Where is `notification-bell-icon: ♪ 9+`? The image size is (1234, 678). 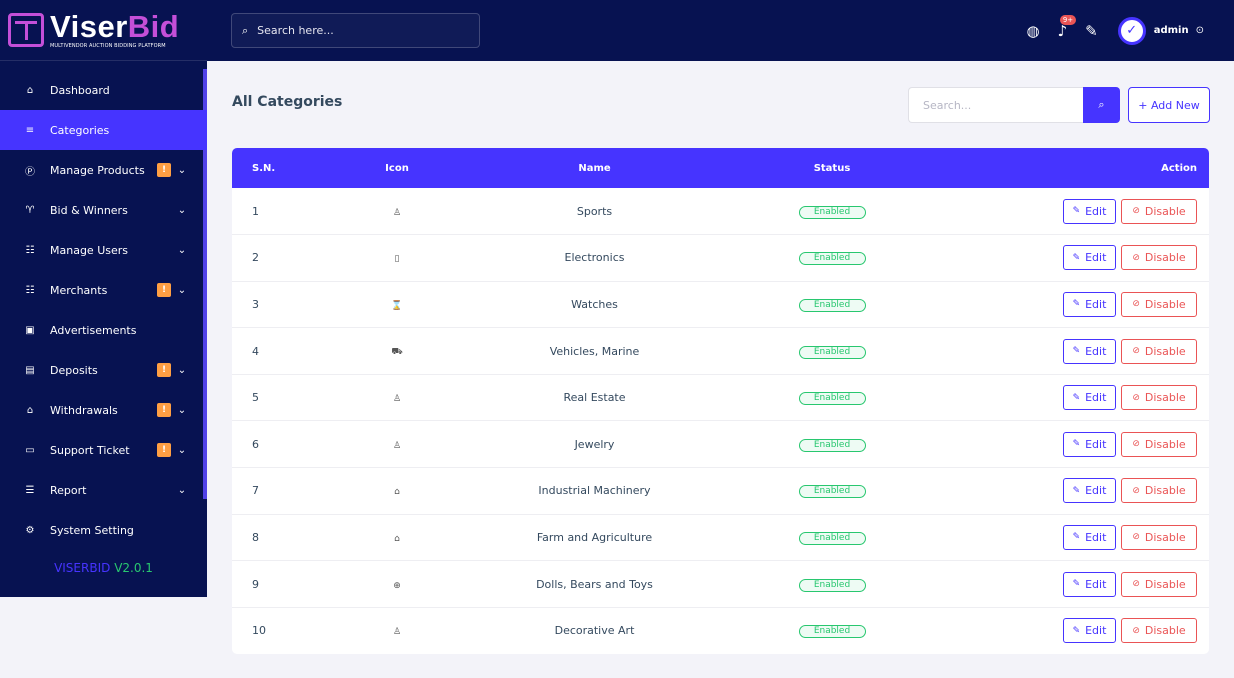 notification-bell-icon: ♪ 9+ is located at coordinates (1067, 27).